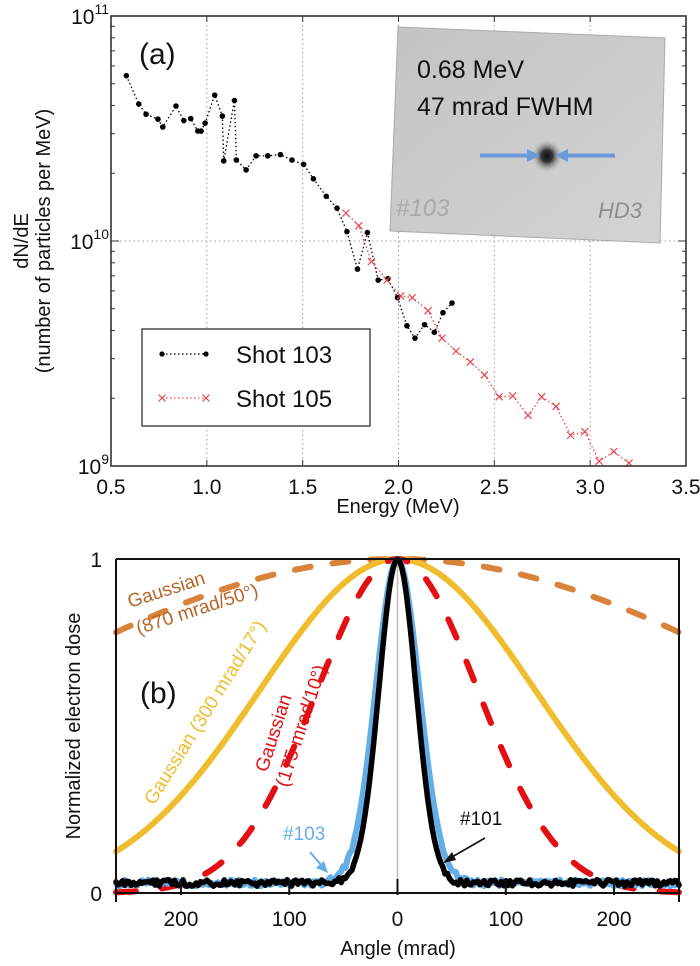 Image resolution: width=700 pixels, height=966 pixels. What do you see at coordinates (284, 399) in the screenshot?
I see `legend-label-shot-105: Shot 105` at bounding box center [284, 399].